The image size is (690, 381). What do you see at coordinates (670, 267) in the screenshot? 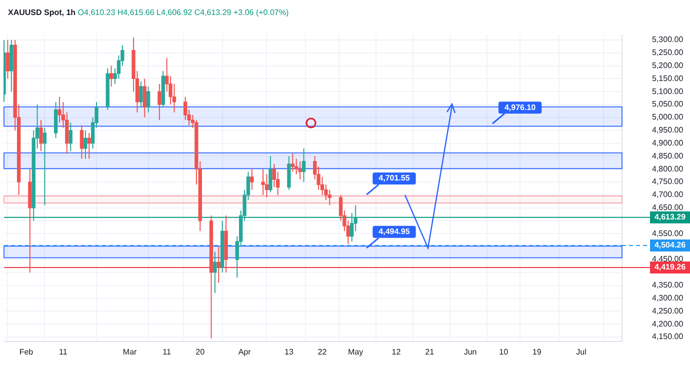
I see `ref-line-label: 4,419.26` at bounding box center [670, 267].